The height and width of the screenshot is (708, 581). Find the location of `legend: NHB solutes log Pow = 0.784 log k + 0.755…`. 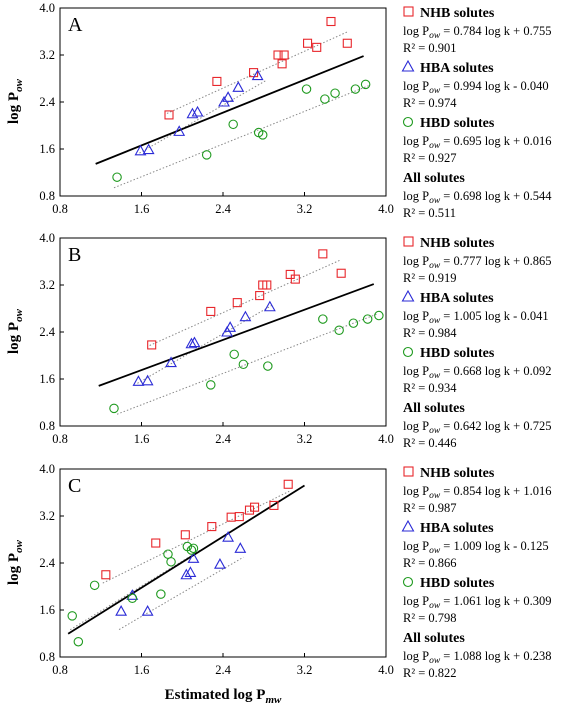

legend: NHB solutes log Pow = 0.784 log k + 0.755… is located at coordinates (476, 113).